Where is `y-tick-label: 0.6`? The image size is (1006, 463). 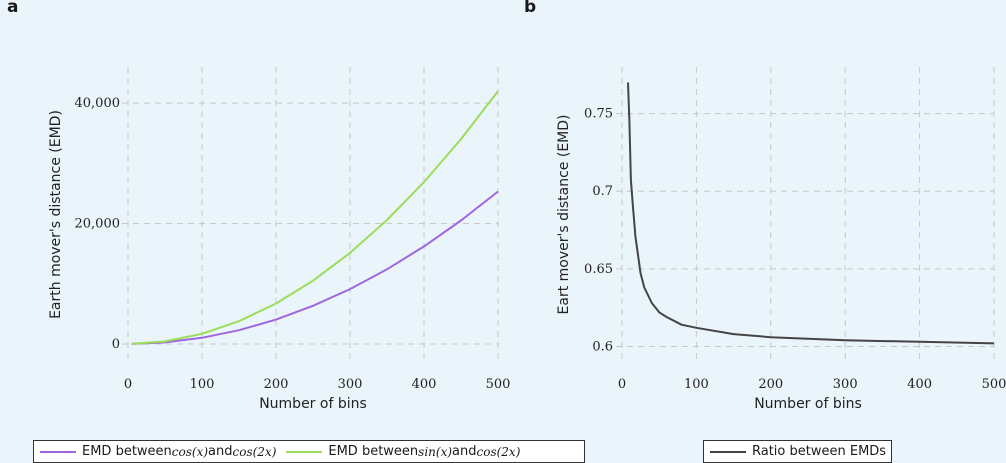
y-tick-label: 0.6 is located at coordinates (602, 346).